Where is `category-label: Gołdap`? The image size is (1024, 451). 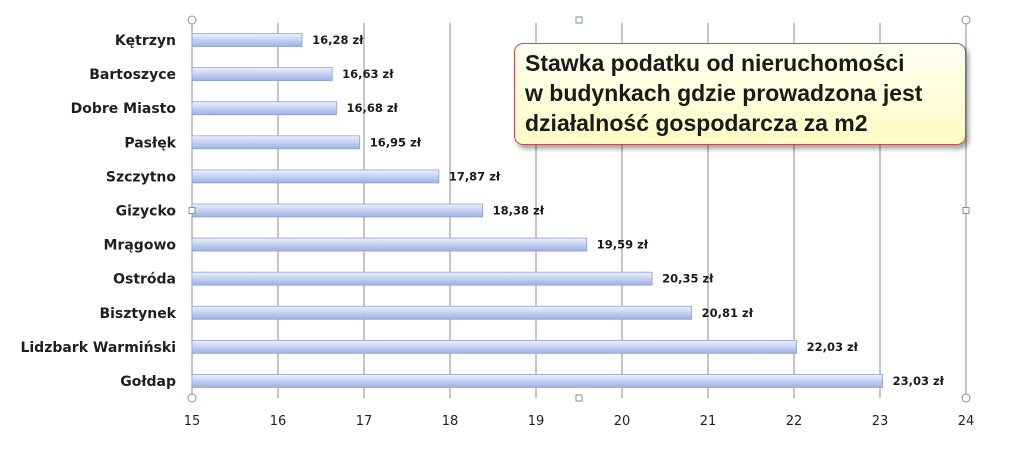 category-label: Gołdap is located at coordinates (148, 382).